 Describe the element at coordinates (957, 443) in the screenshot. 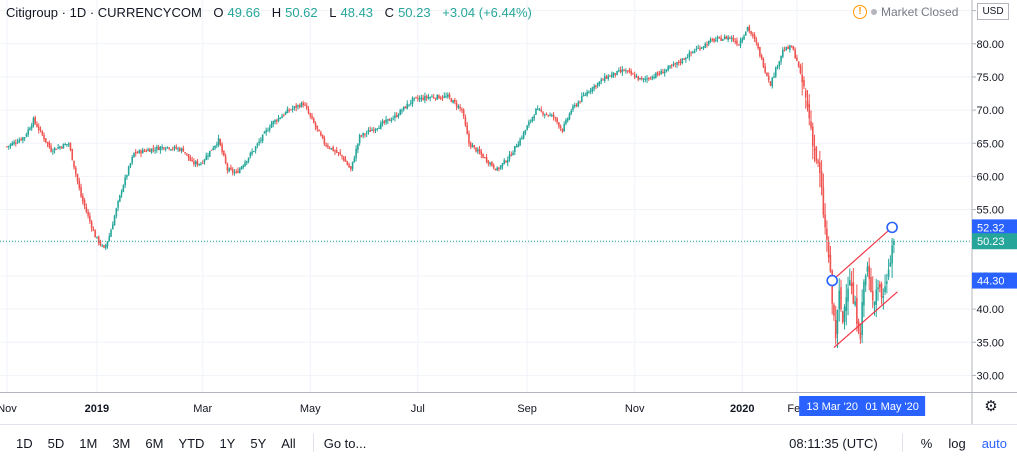

I see `log-toggle: log` at that location.